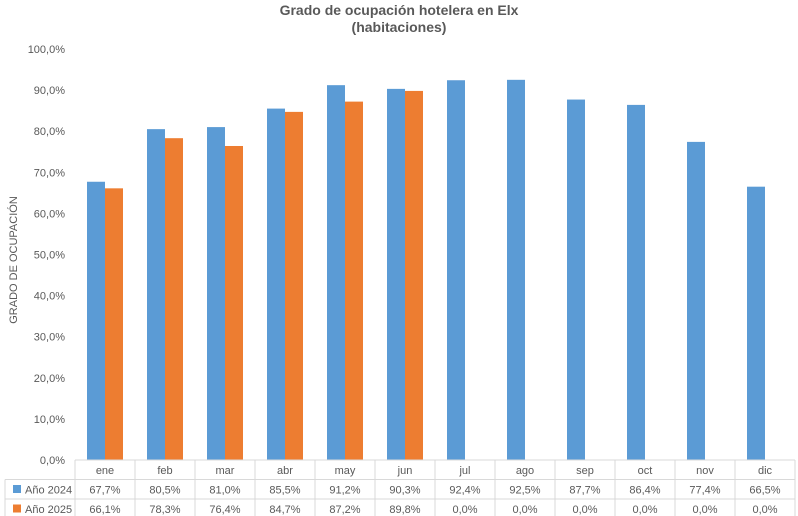  Describe the element at coordinates (225, 471) in the screenshot. I see `x-tick-label: mar` at that location.